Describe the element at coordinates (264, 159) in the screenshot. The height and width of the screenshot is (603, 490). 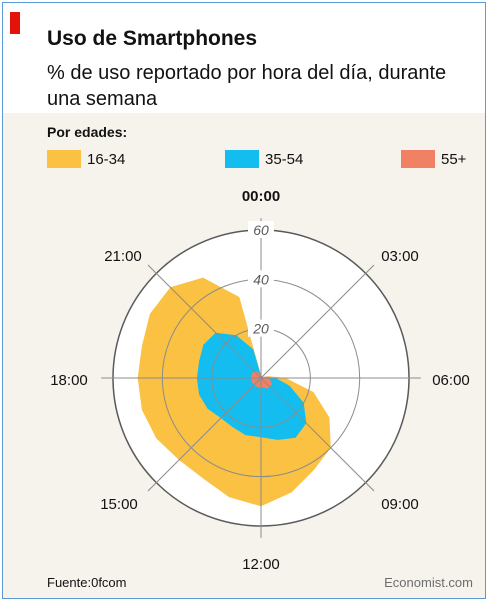
I see `legend-item-35-54: 35-54` at that location.